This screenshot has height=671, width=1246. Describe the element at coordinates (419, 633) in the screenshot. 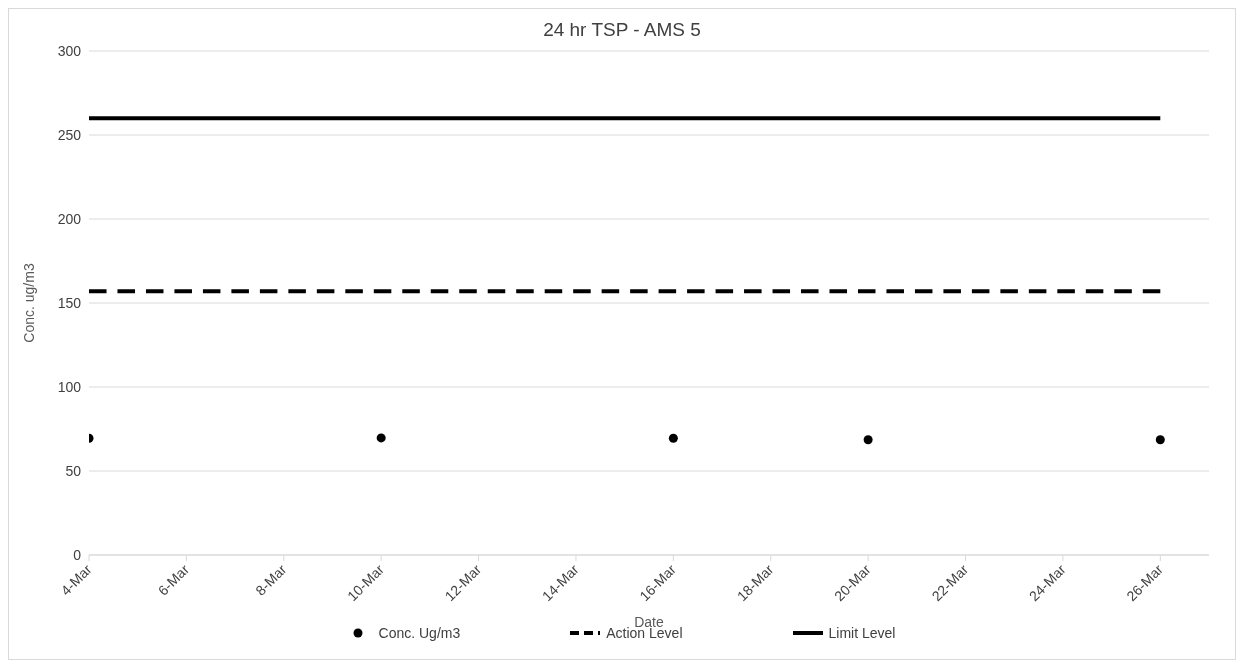

I see `legend-label: Conc. Ug/m3` at that location.